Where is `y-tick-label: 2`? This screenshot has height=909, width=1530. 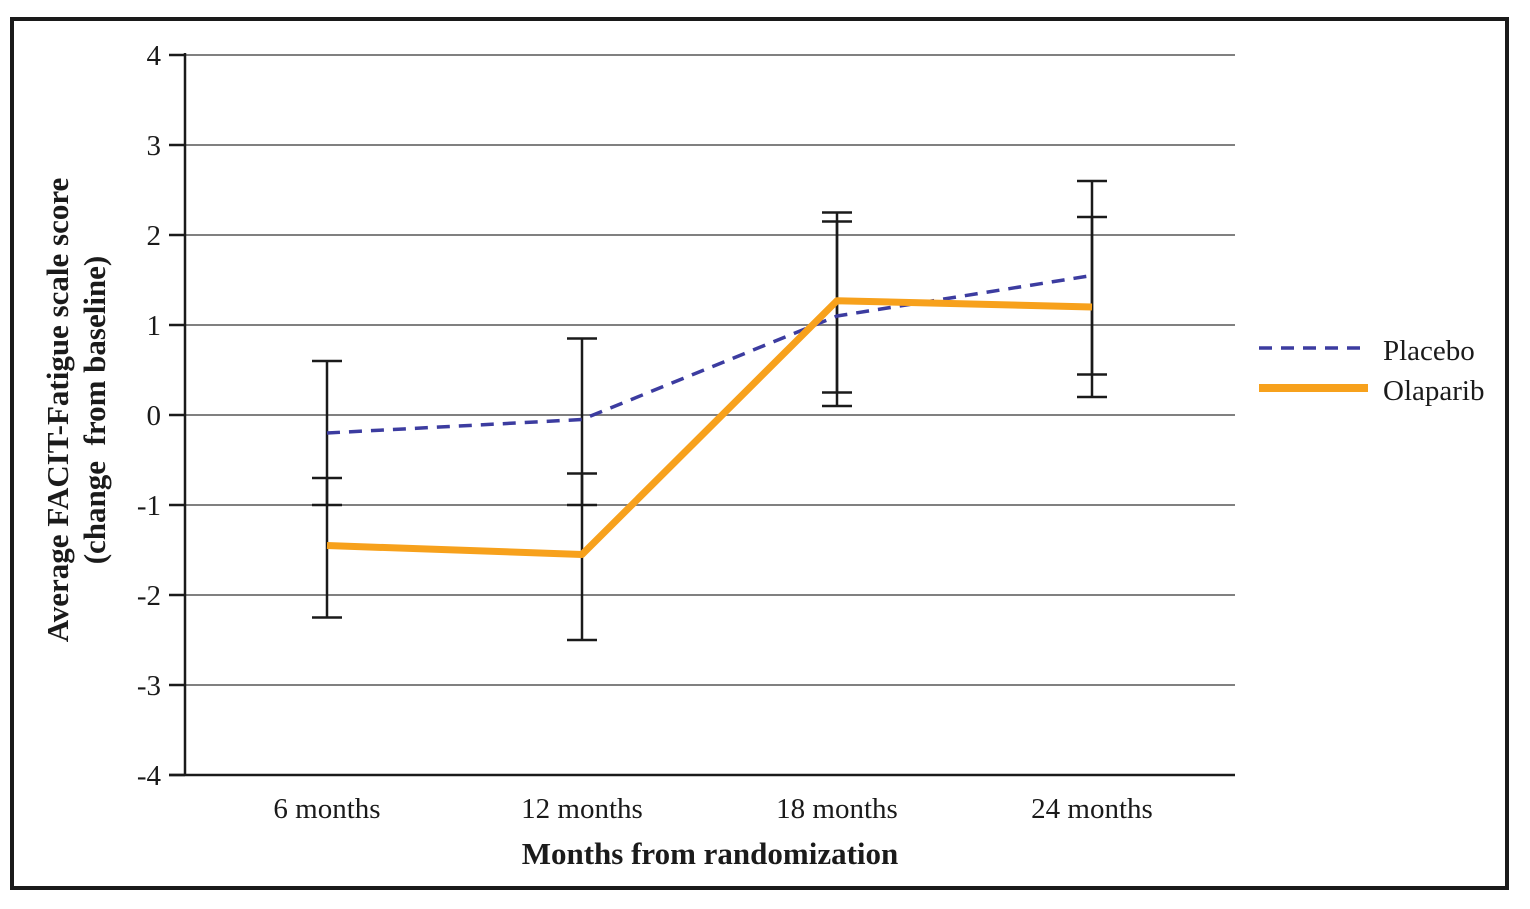
y-tick-label: 2 is located at coordinates (154, 236).